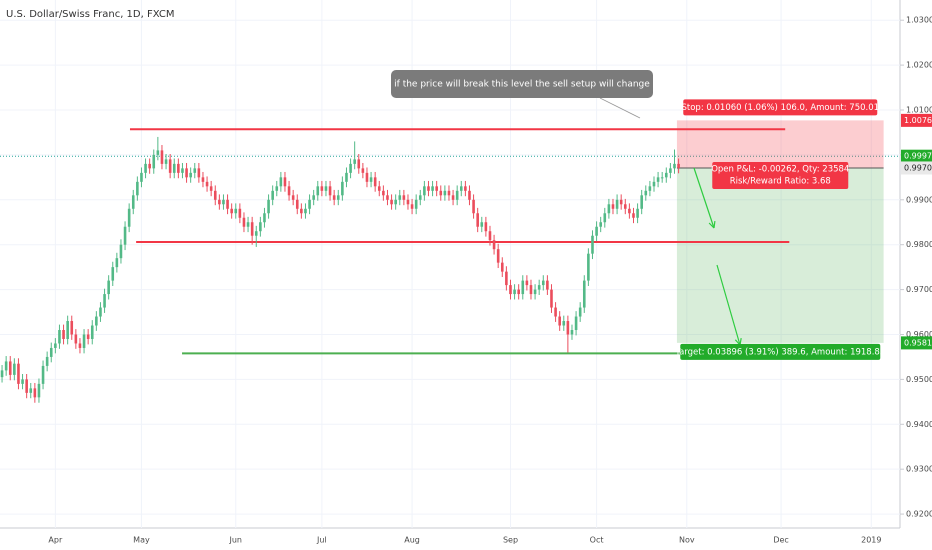 The image size is (932, 550). What do you see at coordinates (780, 169) in the screenshot?
I see `pnl-label: Open P&L: -0.00262, Qty: 23584` at bounding box center [780, 169].